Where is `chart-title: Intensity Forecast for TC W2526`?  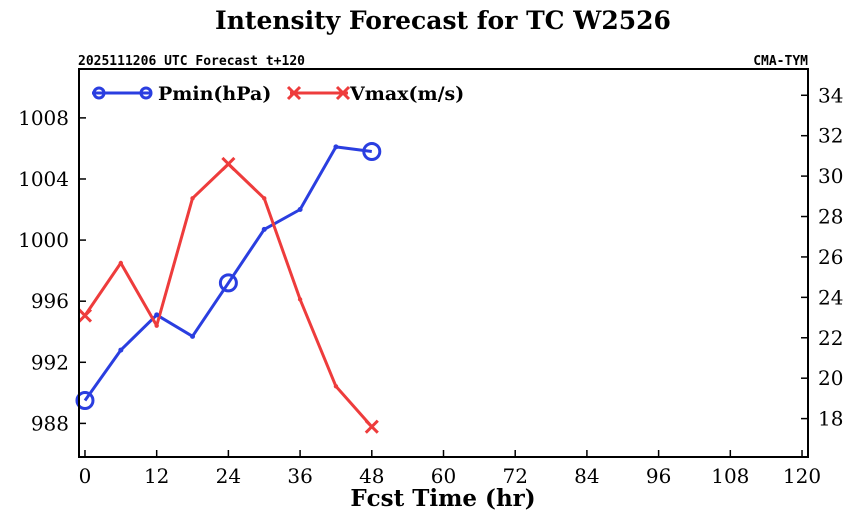
chart-title: Intensity Forecast for TC W2526 is located at coordinates (443, 20).